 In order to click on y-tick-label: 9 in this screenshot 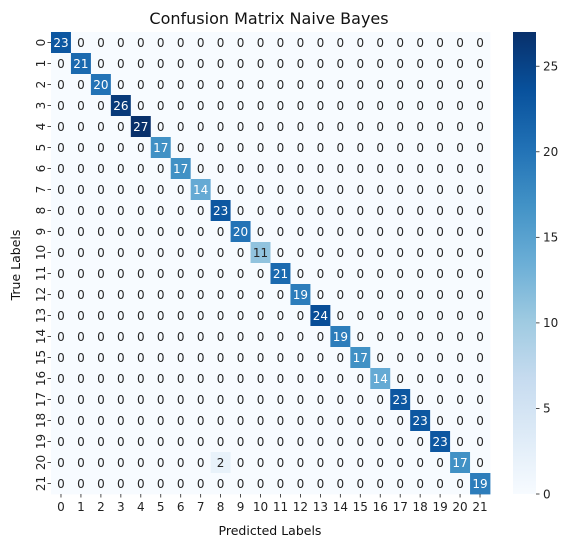, I will do `click(41, 232)`.